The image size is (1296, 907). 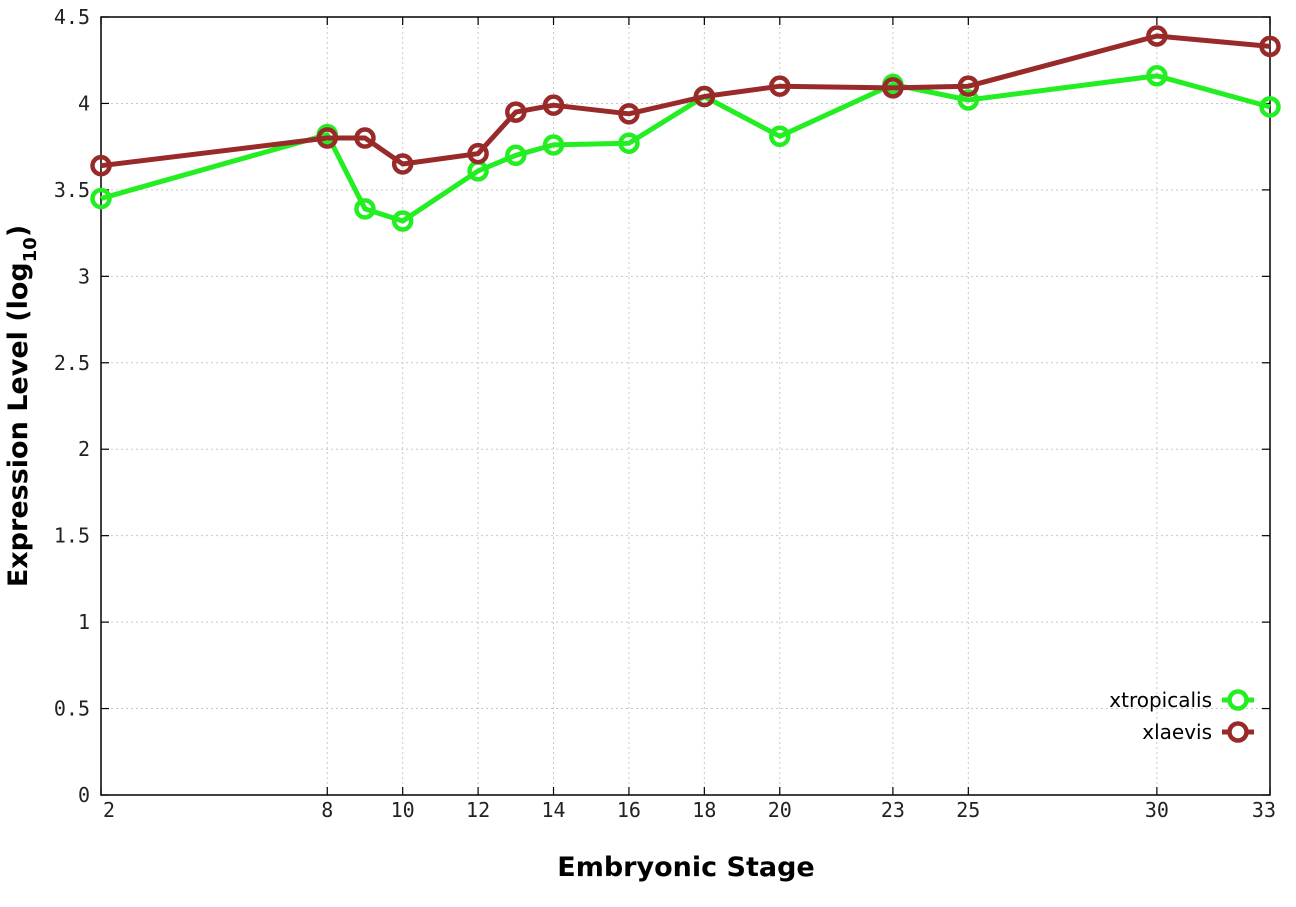 What do you see at coordinates (780, 810) in the screenshot?
I see `x-tick-label: 20` at bounding box center [780, 810].